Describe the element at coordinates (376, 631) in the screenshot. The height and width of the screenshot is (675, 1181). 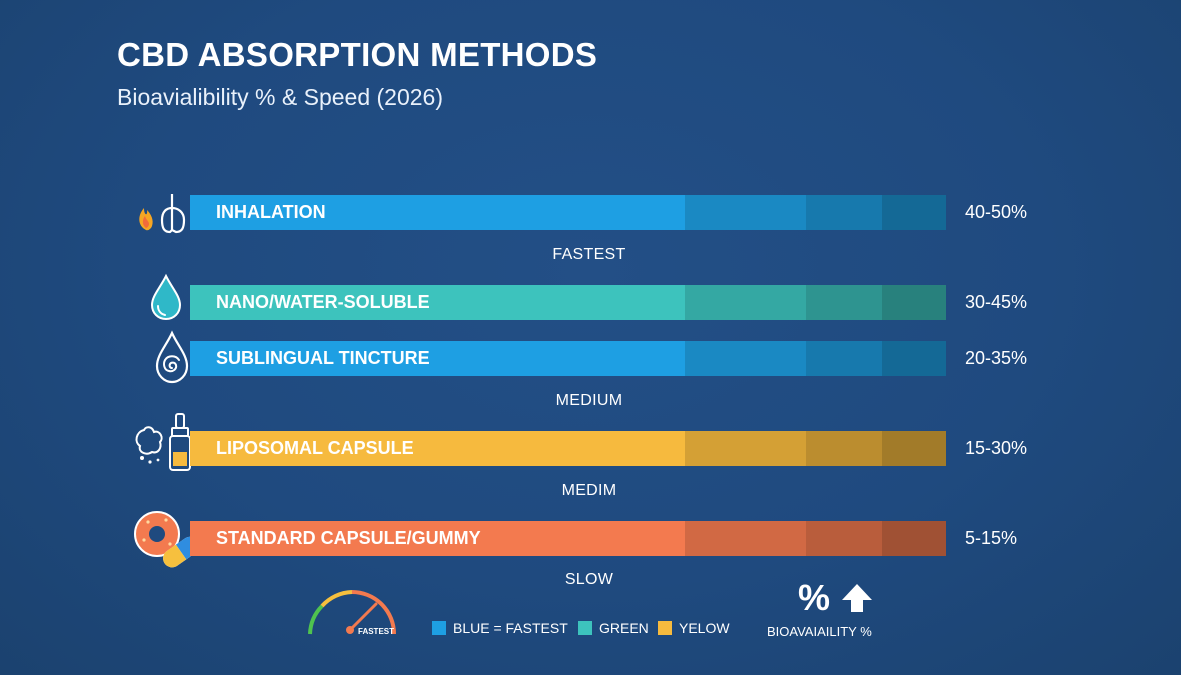
I see `gauge-label: FASTEST` at that location.